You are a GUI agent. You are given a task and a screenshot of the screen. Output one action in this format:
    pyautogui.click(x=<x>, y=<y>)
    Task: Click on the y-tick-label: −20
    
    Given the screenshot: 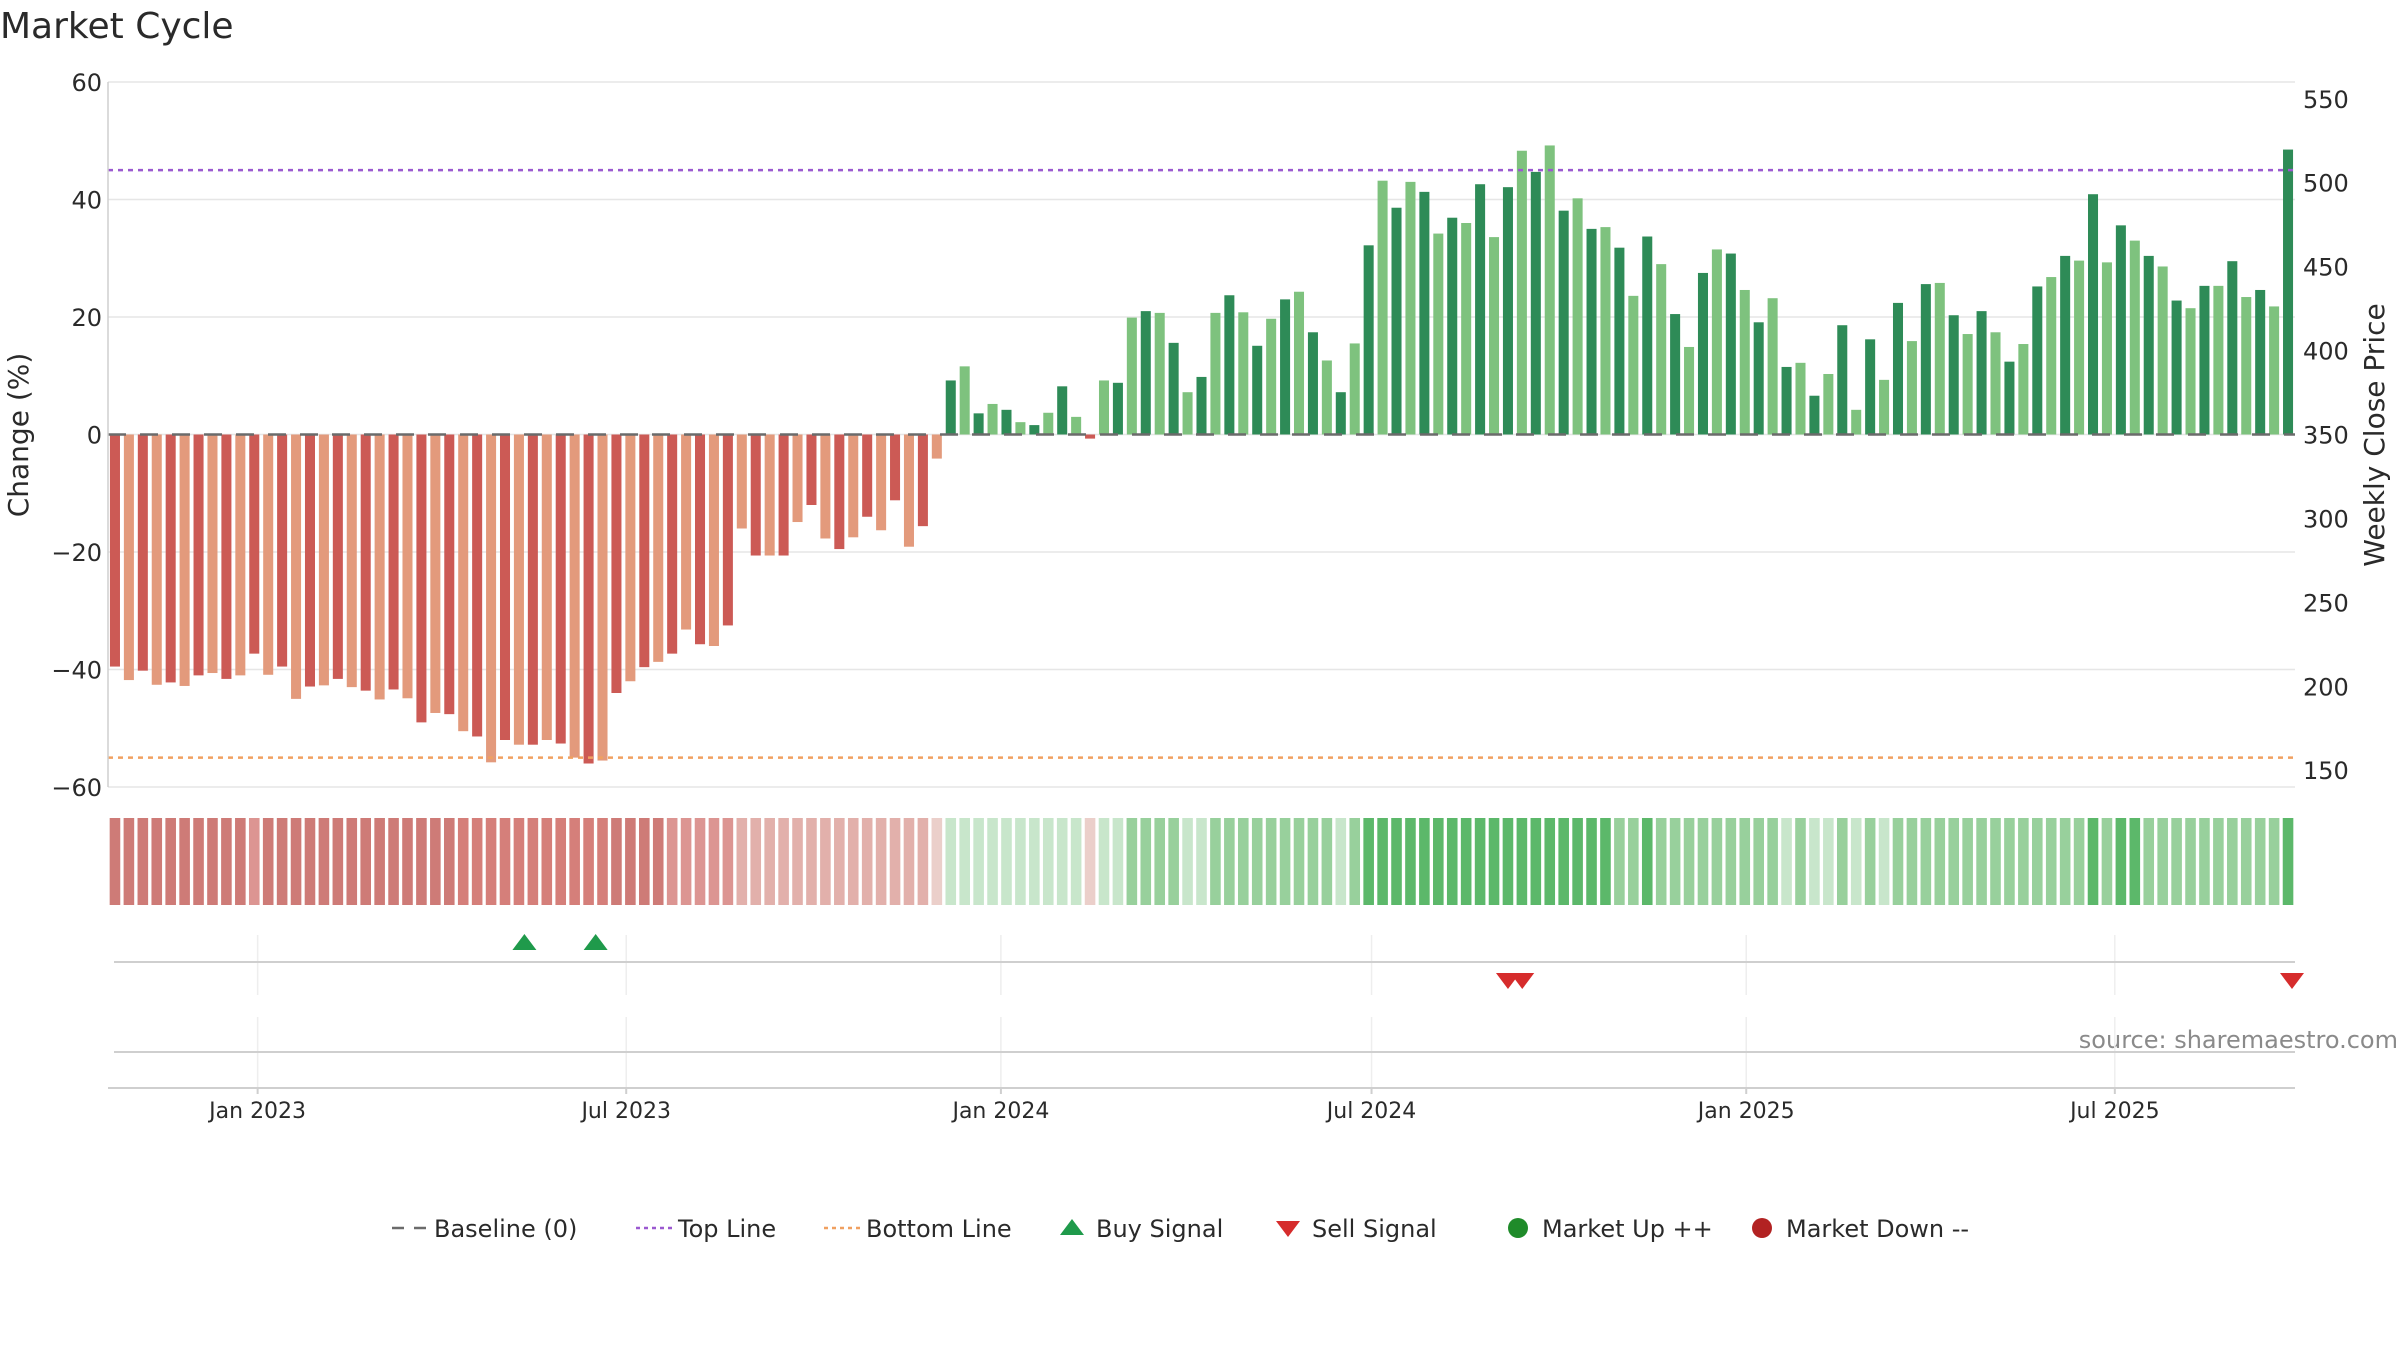 What is the action you would take?
    pyautogui.click(x=76, y=553)
    